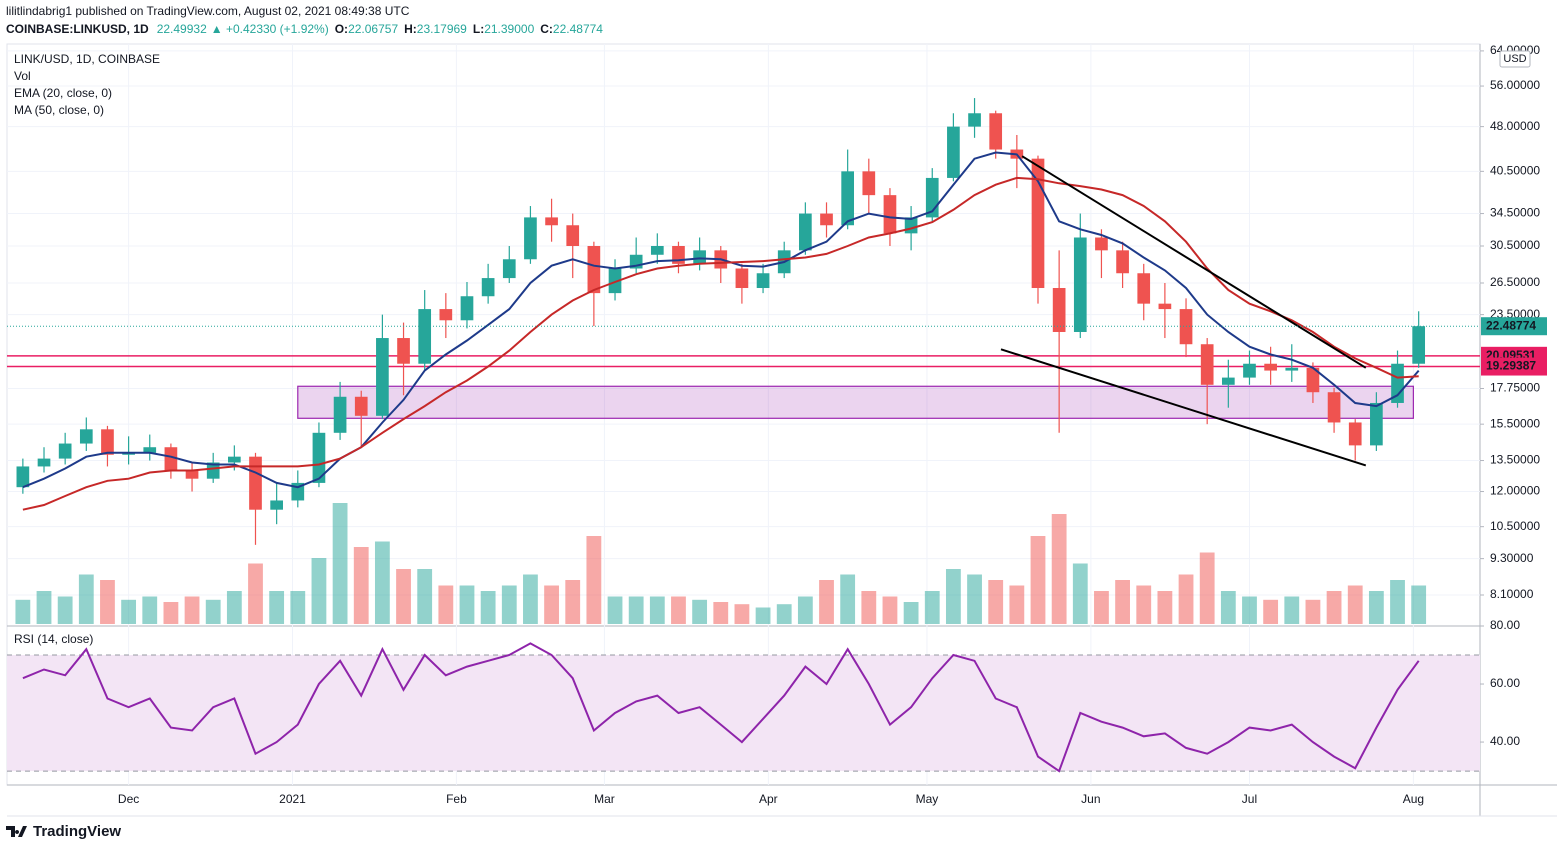 The height and width of the screenshot is (851, 1557). What do you see at coordinates (1515, 85) in the screenshot?
I see `y-tick-label: 56.00000` at bounding box center [1515, 85].